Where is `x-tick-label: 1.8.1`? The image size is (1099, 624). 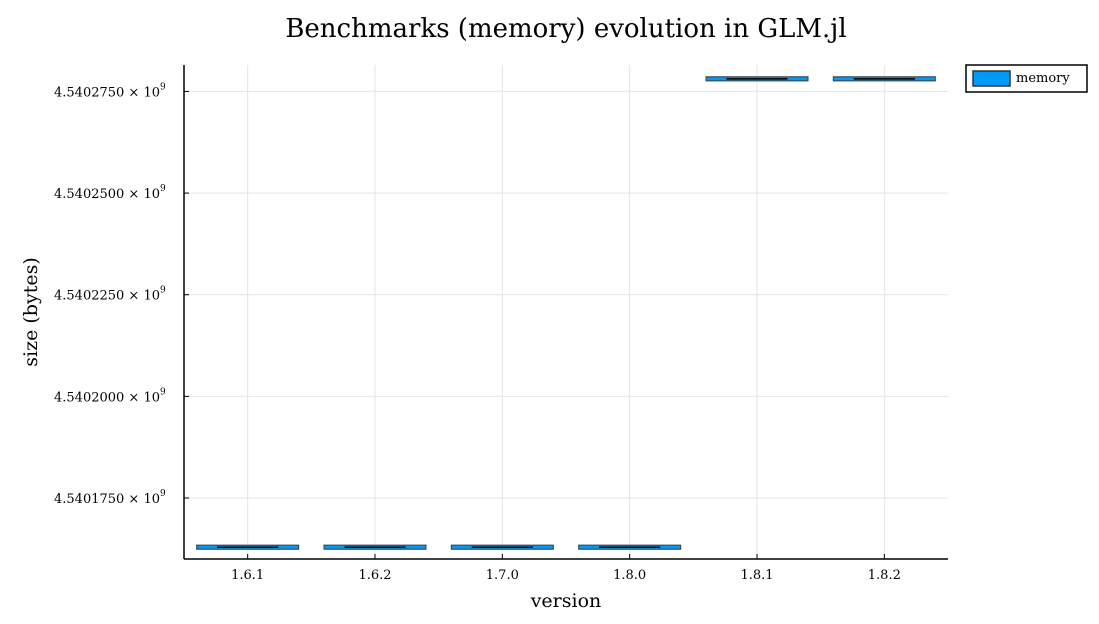 x-tick-label: 1.8.1 is located at coordinates (756, 575).